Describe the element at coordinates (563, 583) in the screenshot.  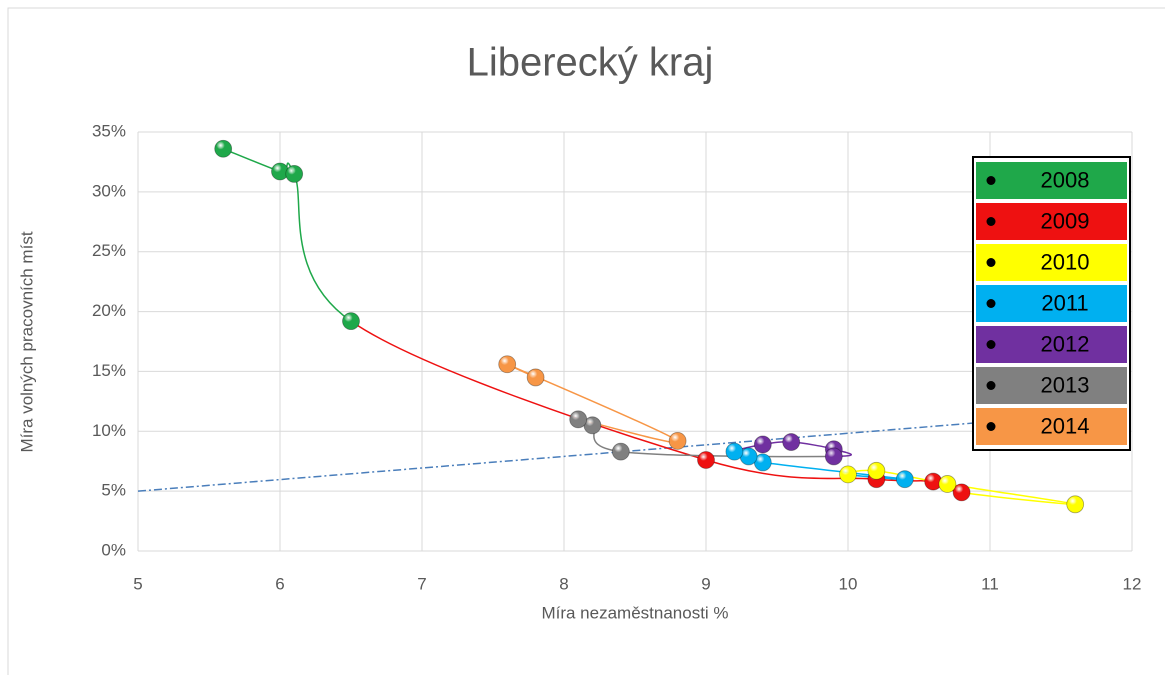
I see `x-tick-label: 8` at that location.